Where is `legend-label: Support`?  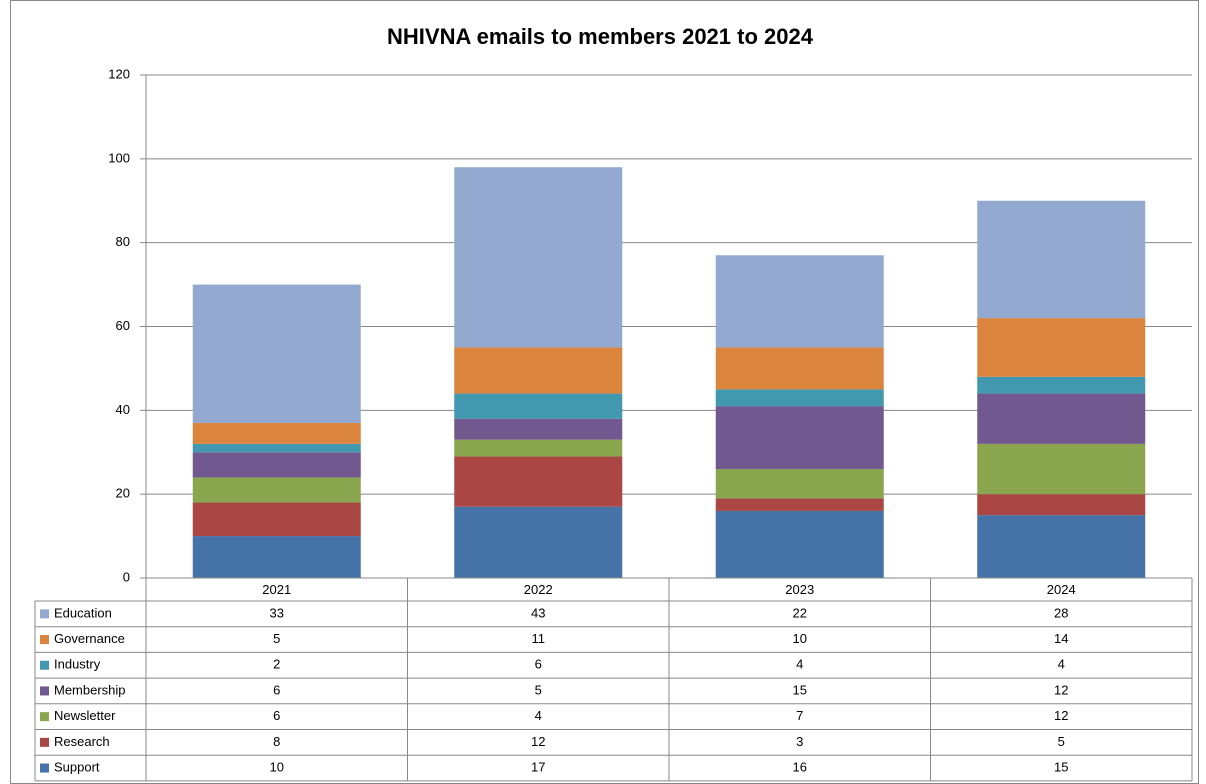
legend-label: Support is located at coordinates (77, 766).